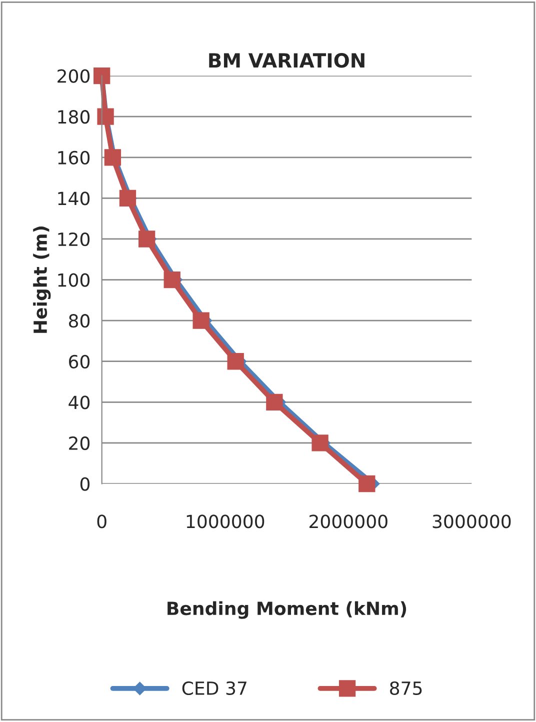  I want to click on legend-label: CED 37, so click(214, 688).